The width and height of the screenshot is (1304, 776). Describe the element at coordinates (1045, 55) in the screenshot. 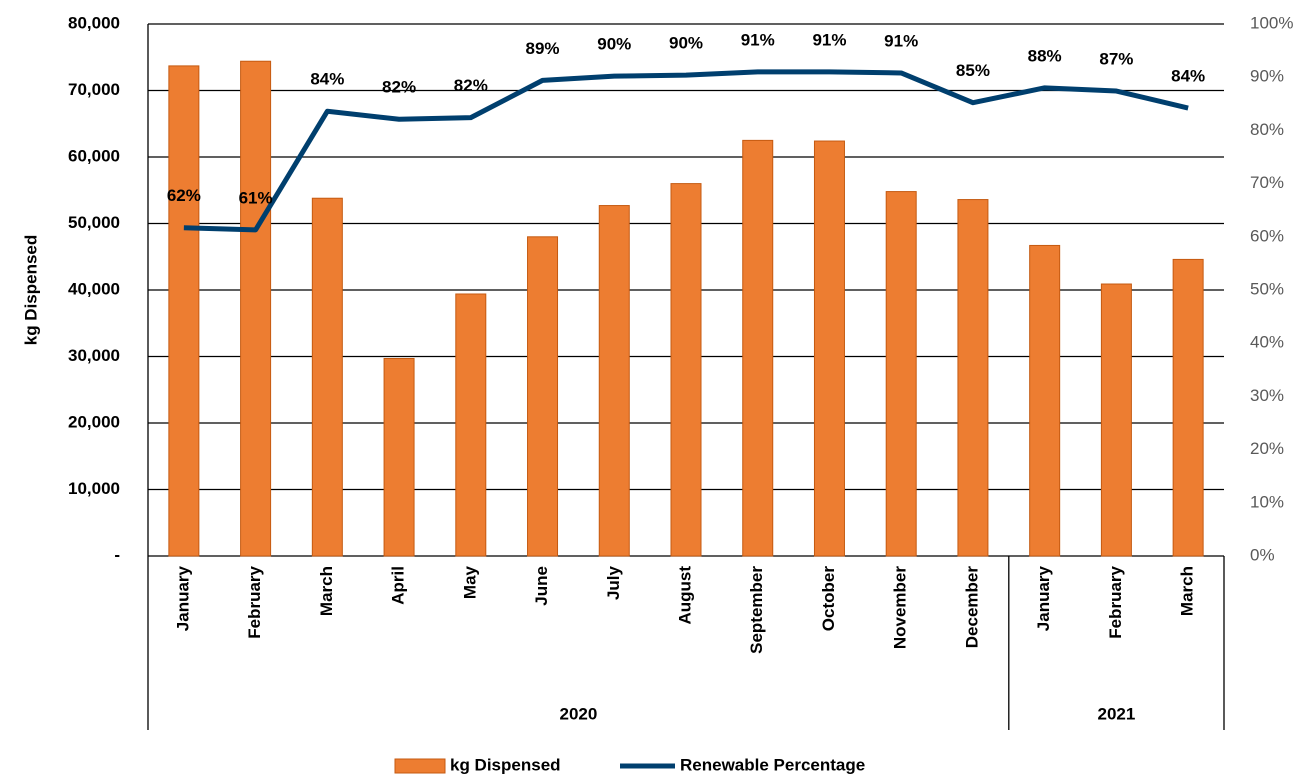

I see `data-label: 88%` at that location.